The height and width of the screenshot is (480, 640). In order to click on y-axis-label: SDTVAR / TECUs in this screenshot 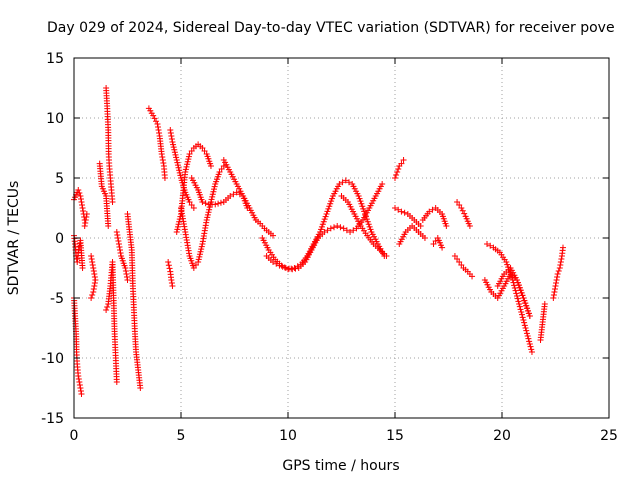, I will do `click(14, 238)`.